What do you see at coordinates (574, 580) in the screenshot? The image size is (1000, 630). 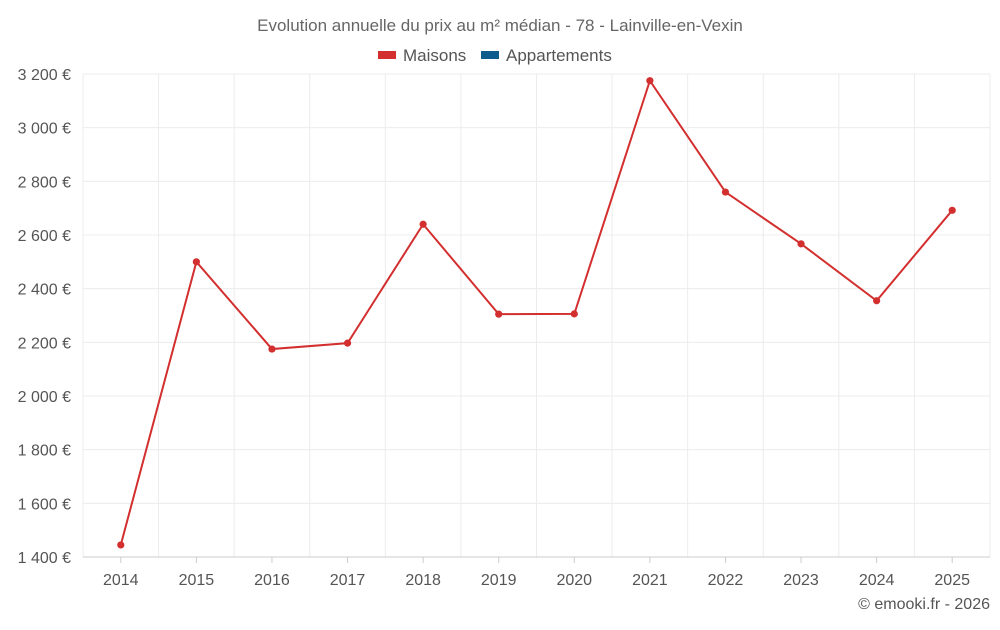 I see `x-tick-label: 2020` at bounding box center [574, 580].